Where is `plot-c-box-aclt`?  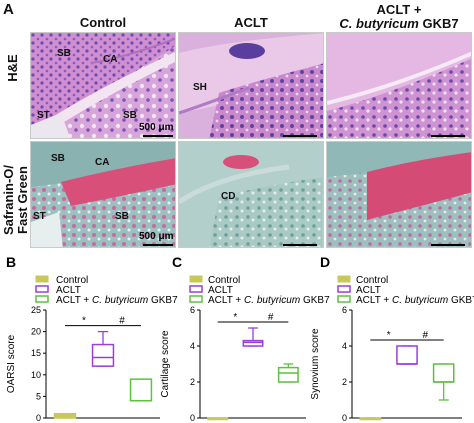
plot-c-box-aclt is located at coordinates (253, 343).